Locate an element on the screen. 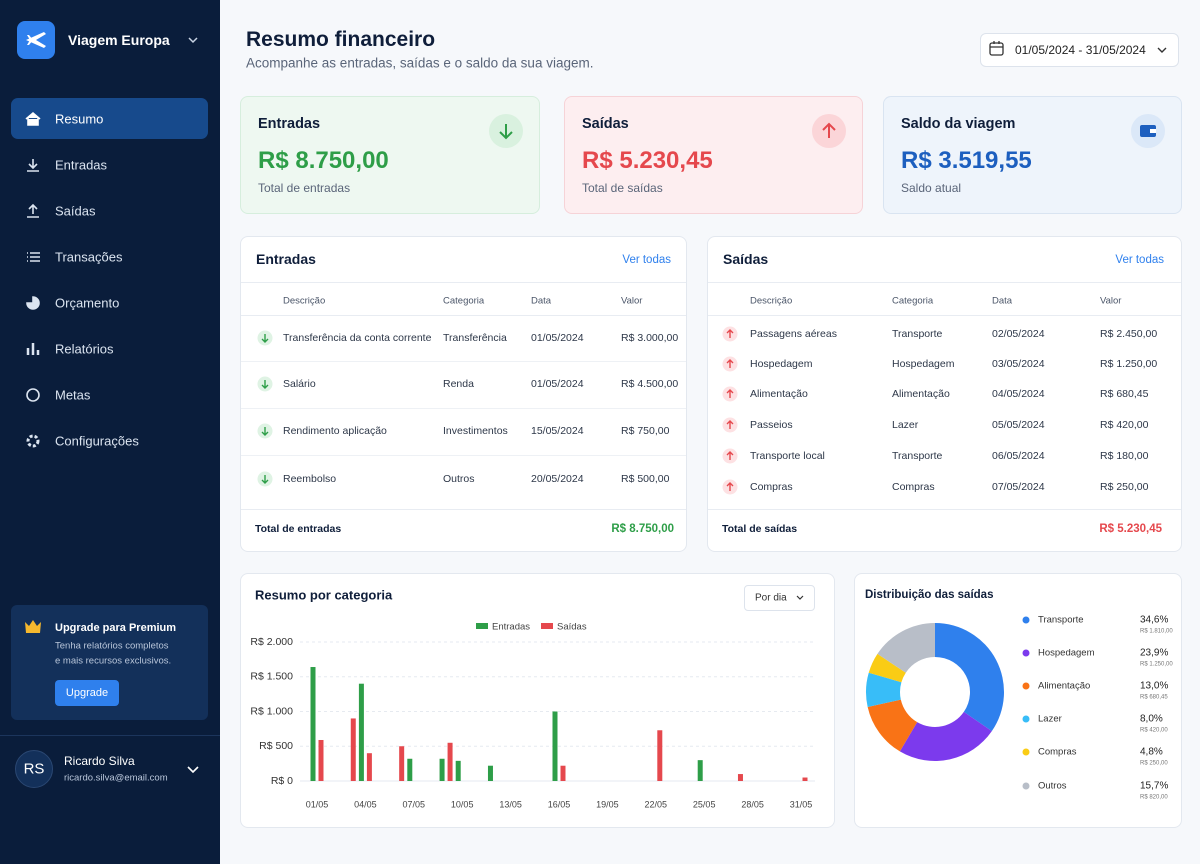 The width and height of the screenshot is (1200, 864). nav-item: Resumo is located at coordinates (79, 119).